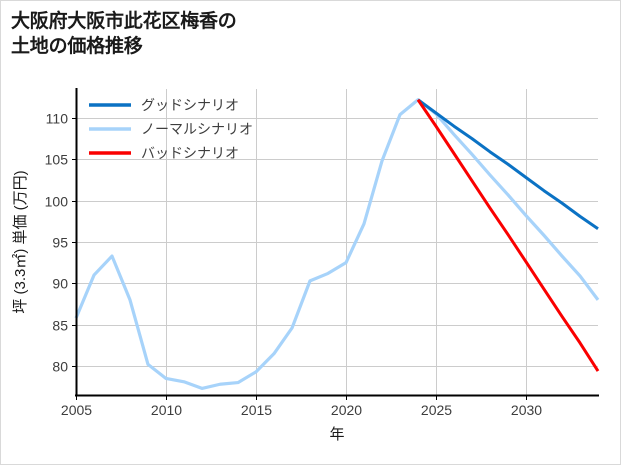 The width and height of the screenshot is (621, 465). Describe the element at coordinates (190, 105) in the screenshot. I see `legend-label-good: グッドシナリオ` at that location.